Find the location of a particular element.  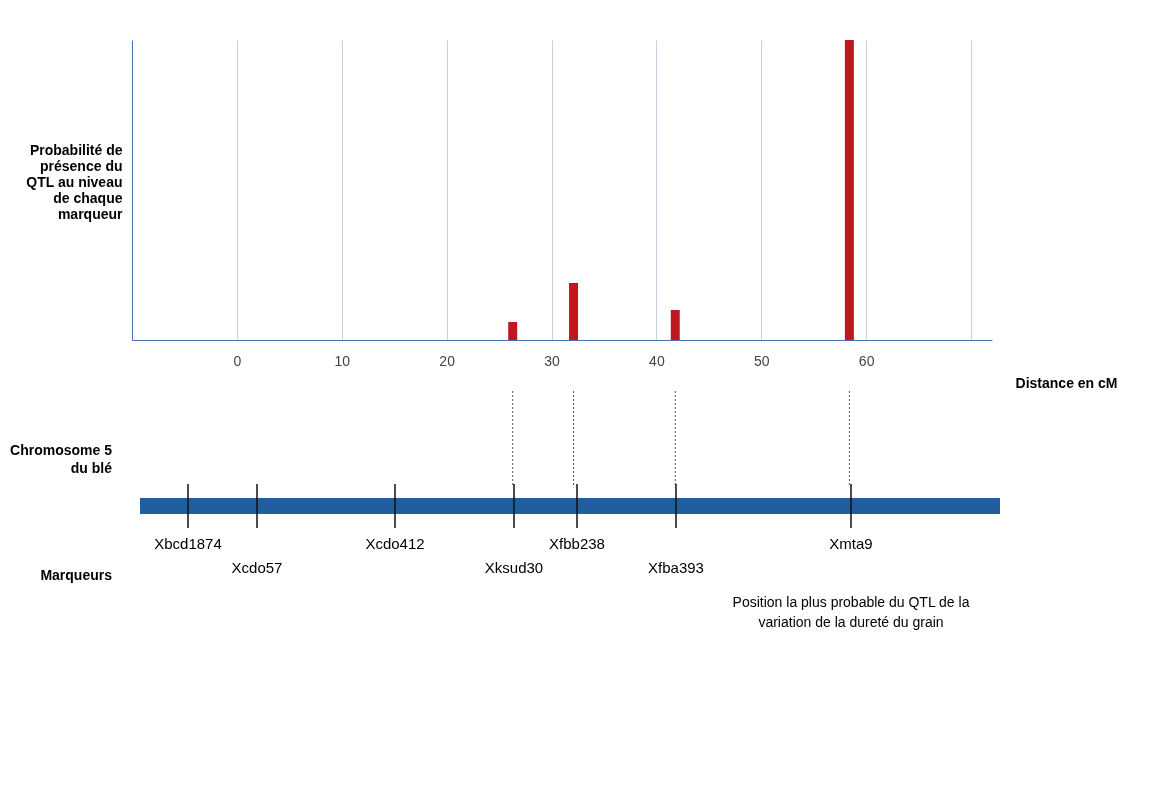

x-tick-label: 0 is located at coordinates (237, 360).